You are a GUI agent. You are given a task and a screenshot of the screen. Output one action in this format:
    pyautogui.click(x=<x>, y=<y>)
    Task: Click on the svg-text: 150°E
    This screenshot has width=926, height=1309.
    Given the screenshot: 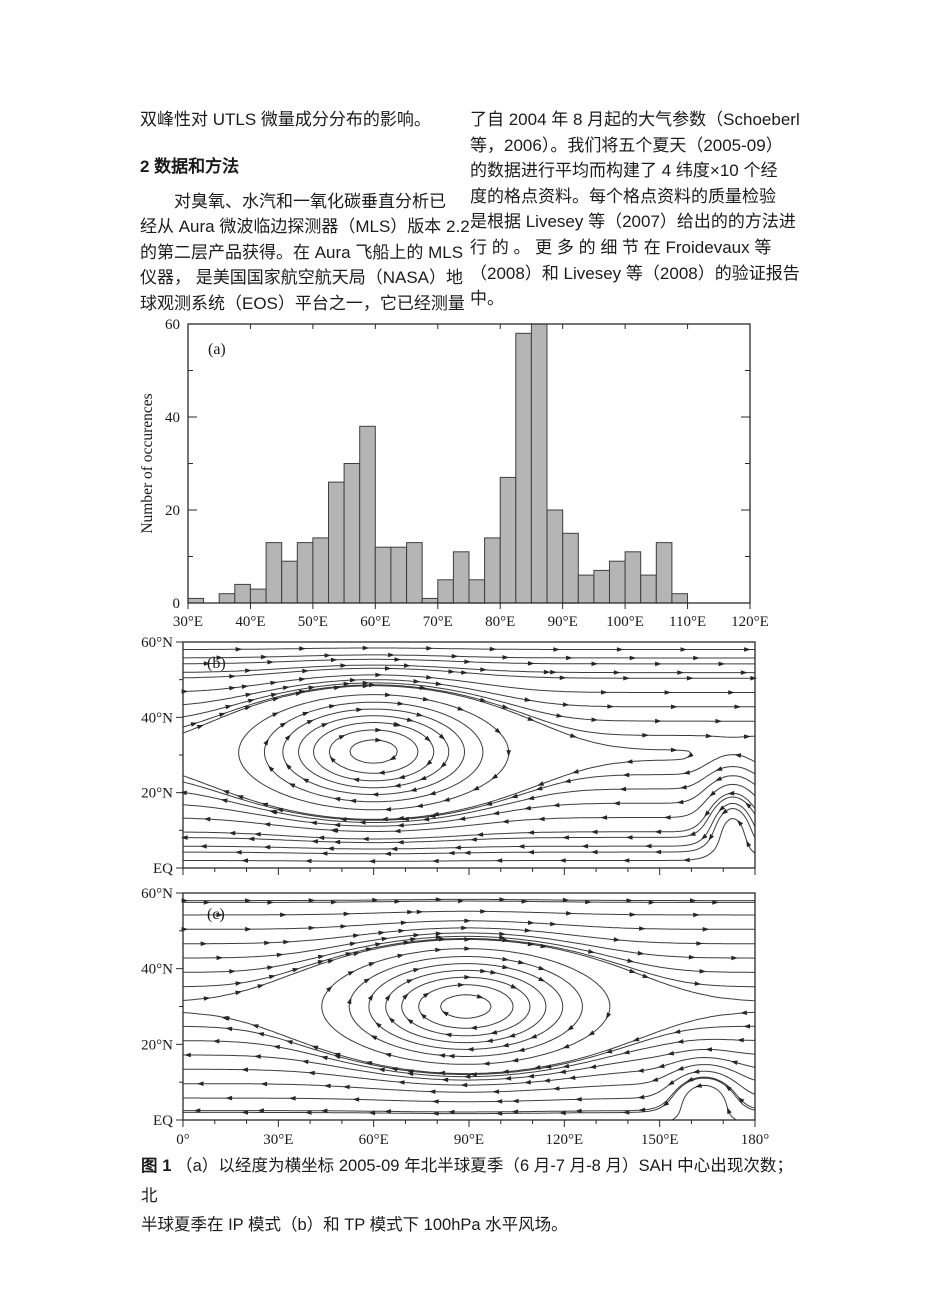 What is the action you would take?
    pyautogui.click(x=660, y=1140)
    